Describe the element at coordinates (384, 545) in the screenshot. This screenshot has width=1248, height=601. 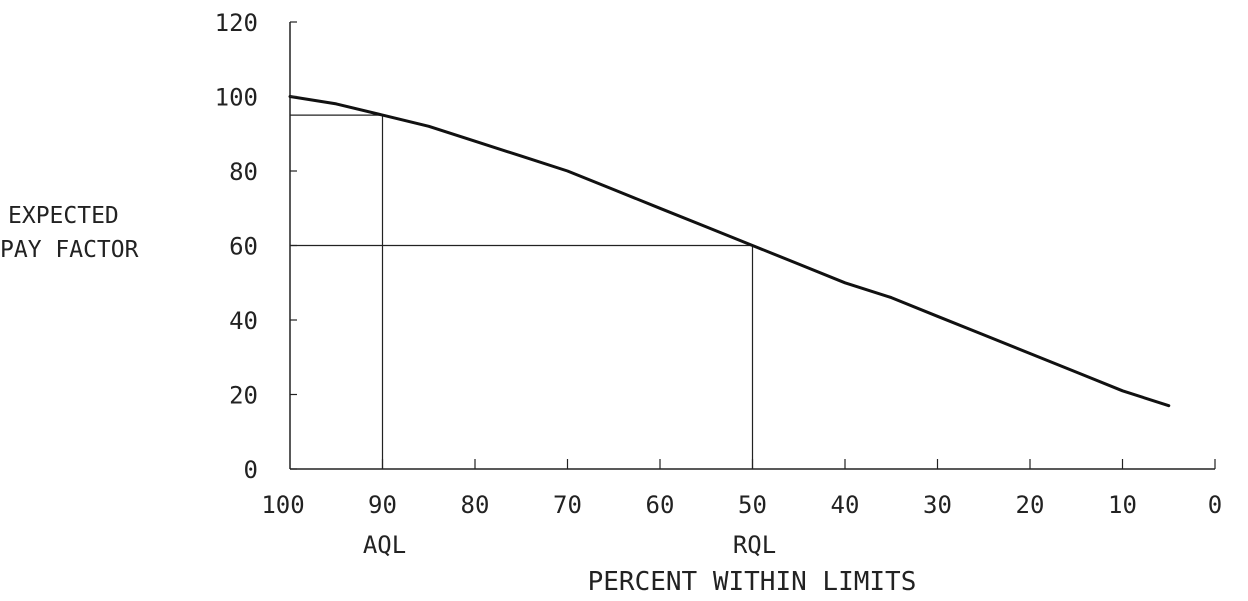
I see `aql-label: AQL` at that location.